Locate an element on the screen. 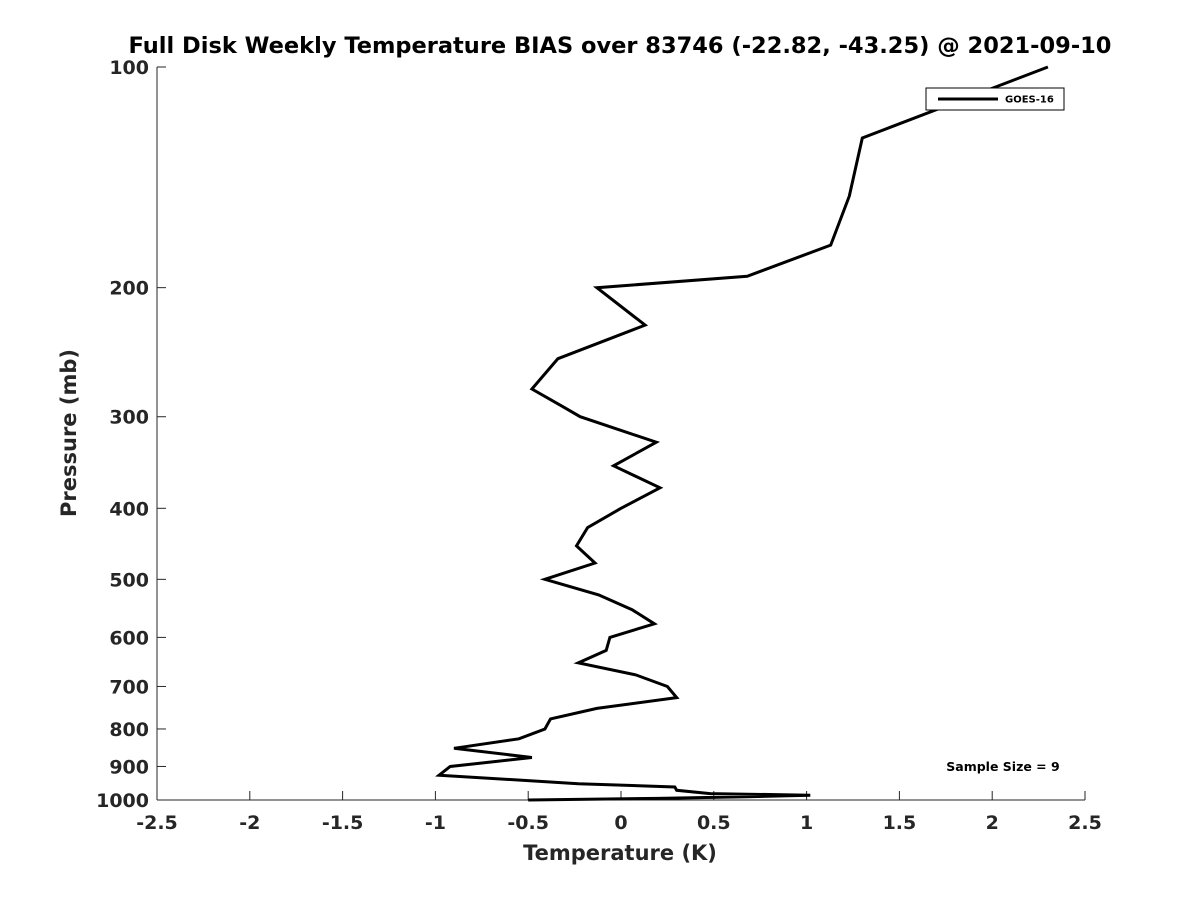 This screenshot has width=1200, height=900. y-tick-label: 500 is located at coordinates (129, 580).